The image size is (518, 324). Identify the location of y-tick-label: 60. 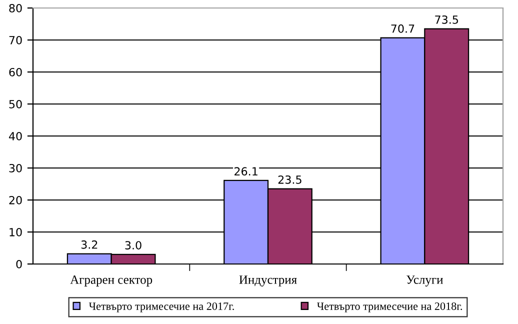
(15, 72).